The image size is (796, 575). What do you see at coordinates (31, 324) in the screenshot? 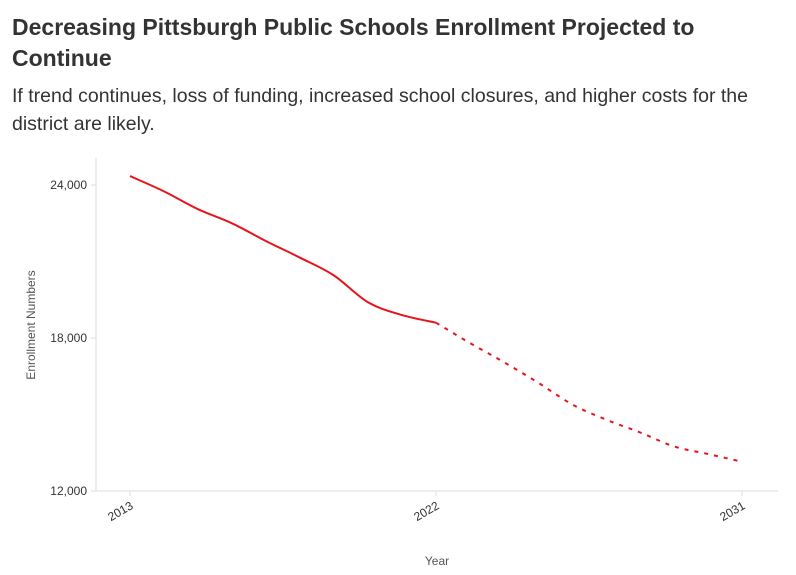
I see `y-axis-title: Enrollment Numbers` at bounding box center [31, 324].